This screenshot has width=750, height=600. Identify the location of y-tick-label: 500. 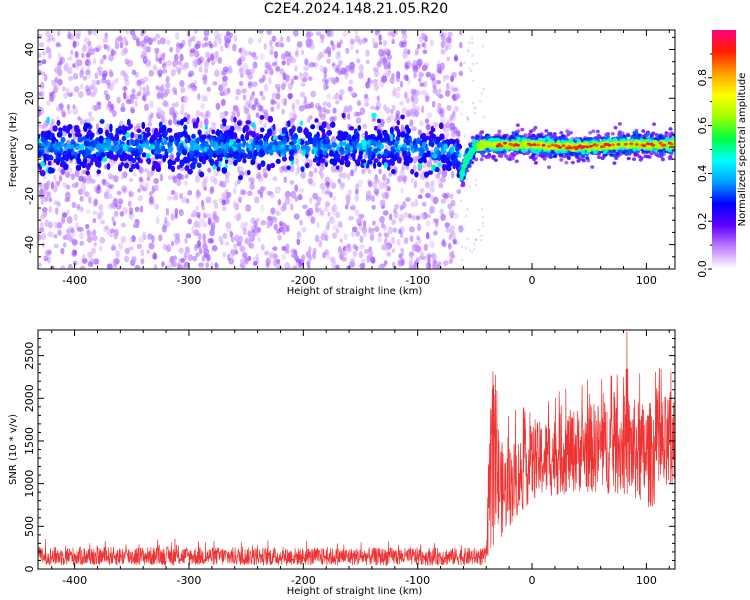
(29, 526).